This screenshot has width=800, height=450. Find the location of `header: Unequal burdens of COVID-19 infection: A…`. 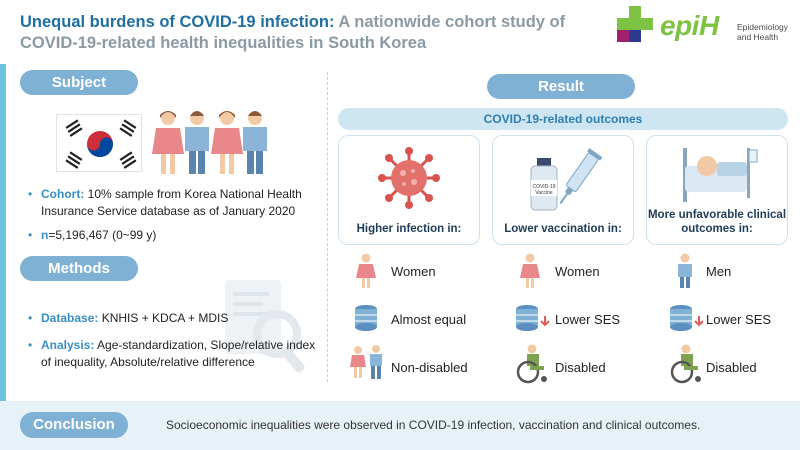

header: Unequal burdens of COVID-19 infection: A… is located at coordinates (400, 32).